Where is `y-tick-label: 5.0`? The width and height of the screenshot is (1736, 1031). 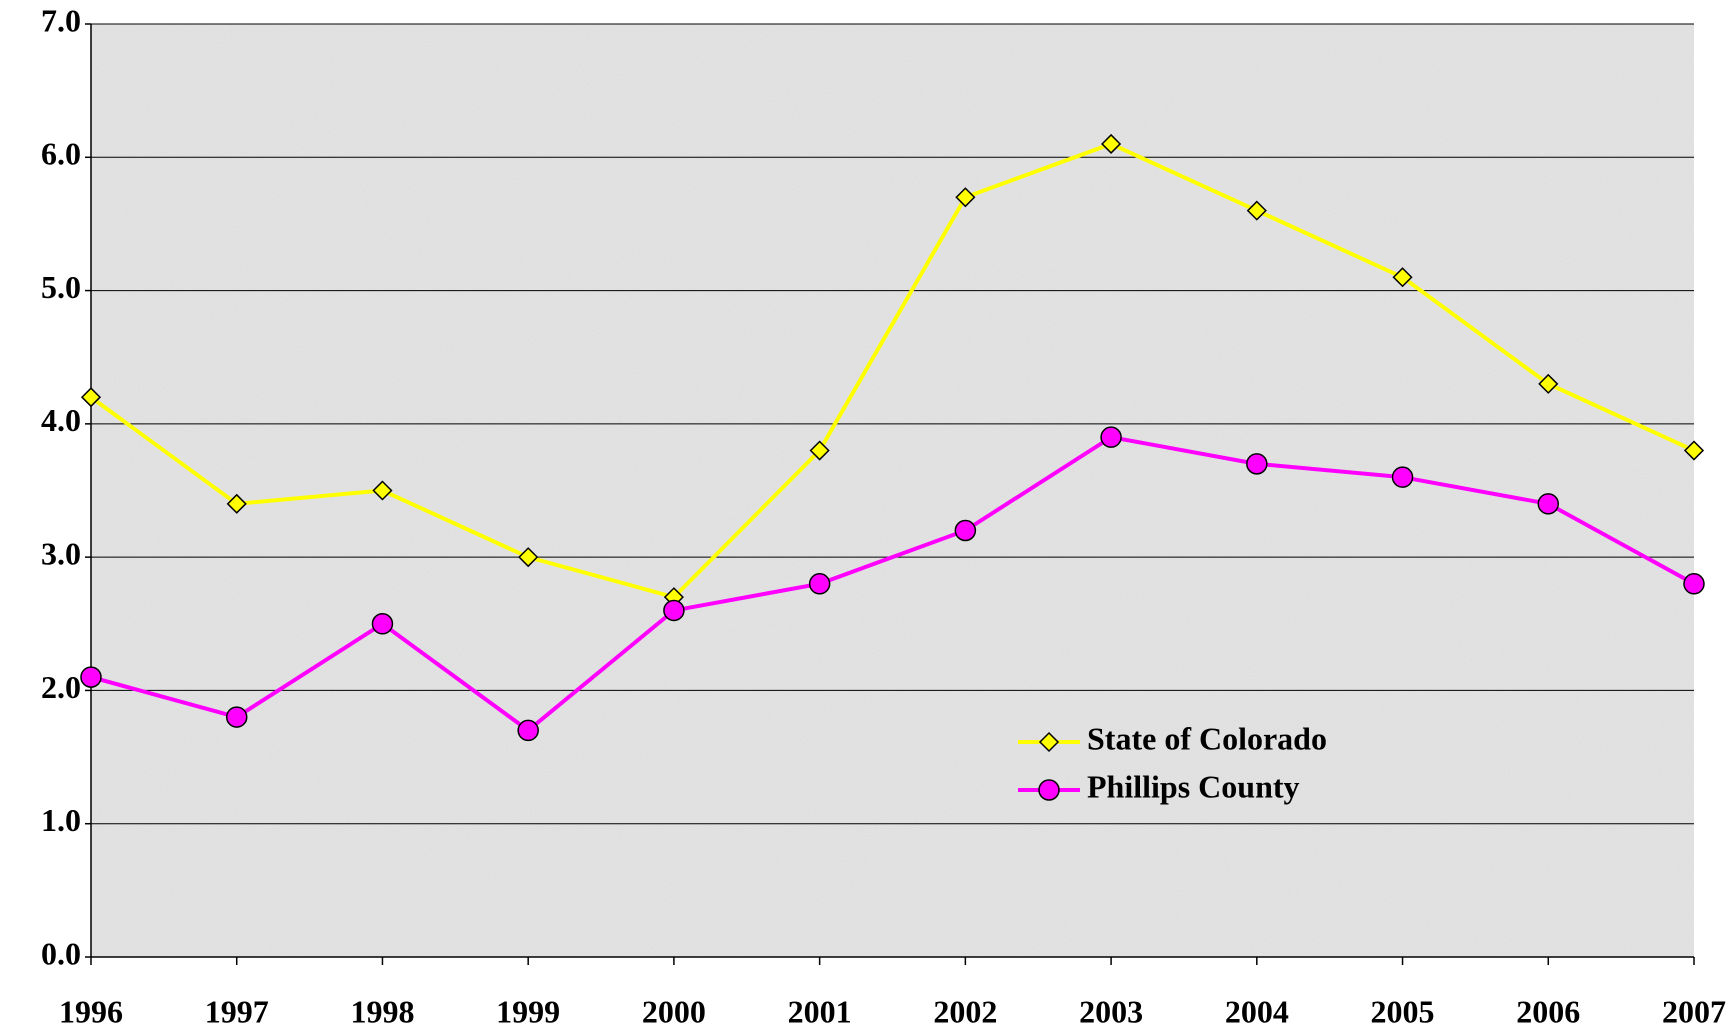 y-tick-label: 5.0 is located at coordinates (61, 287).